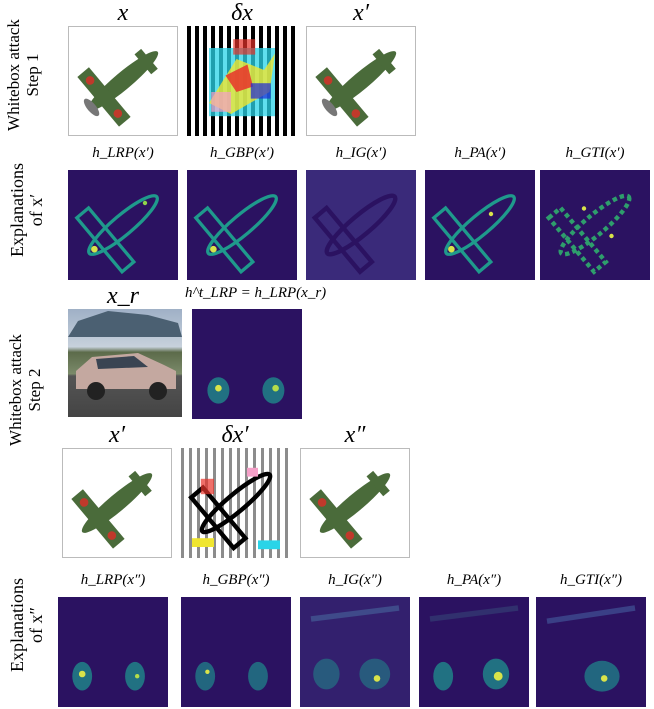  I want to click on step2-label-xdprime: x″, so click(355, 435).